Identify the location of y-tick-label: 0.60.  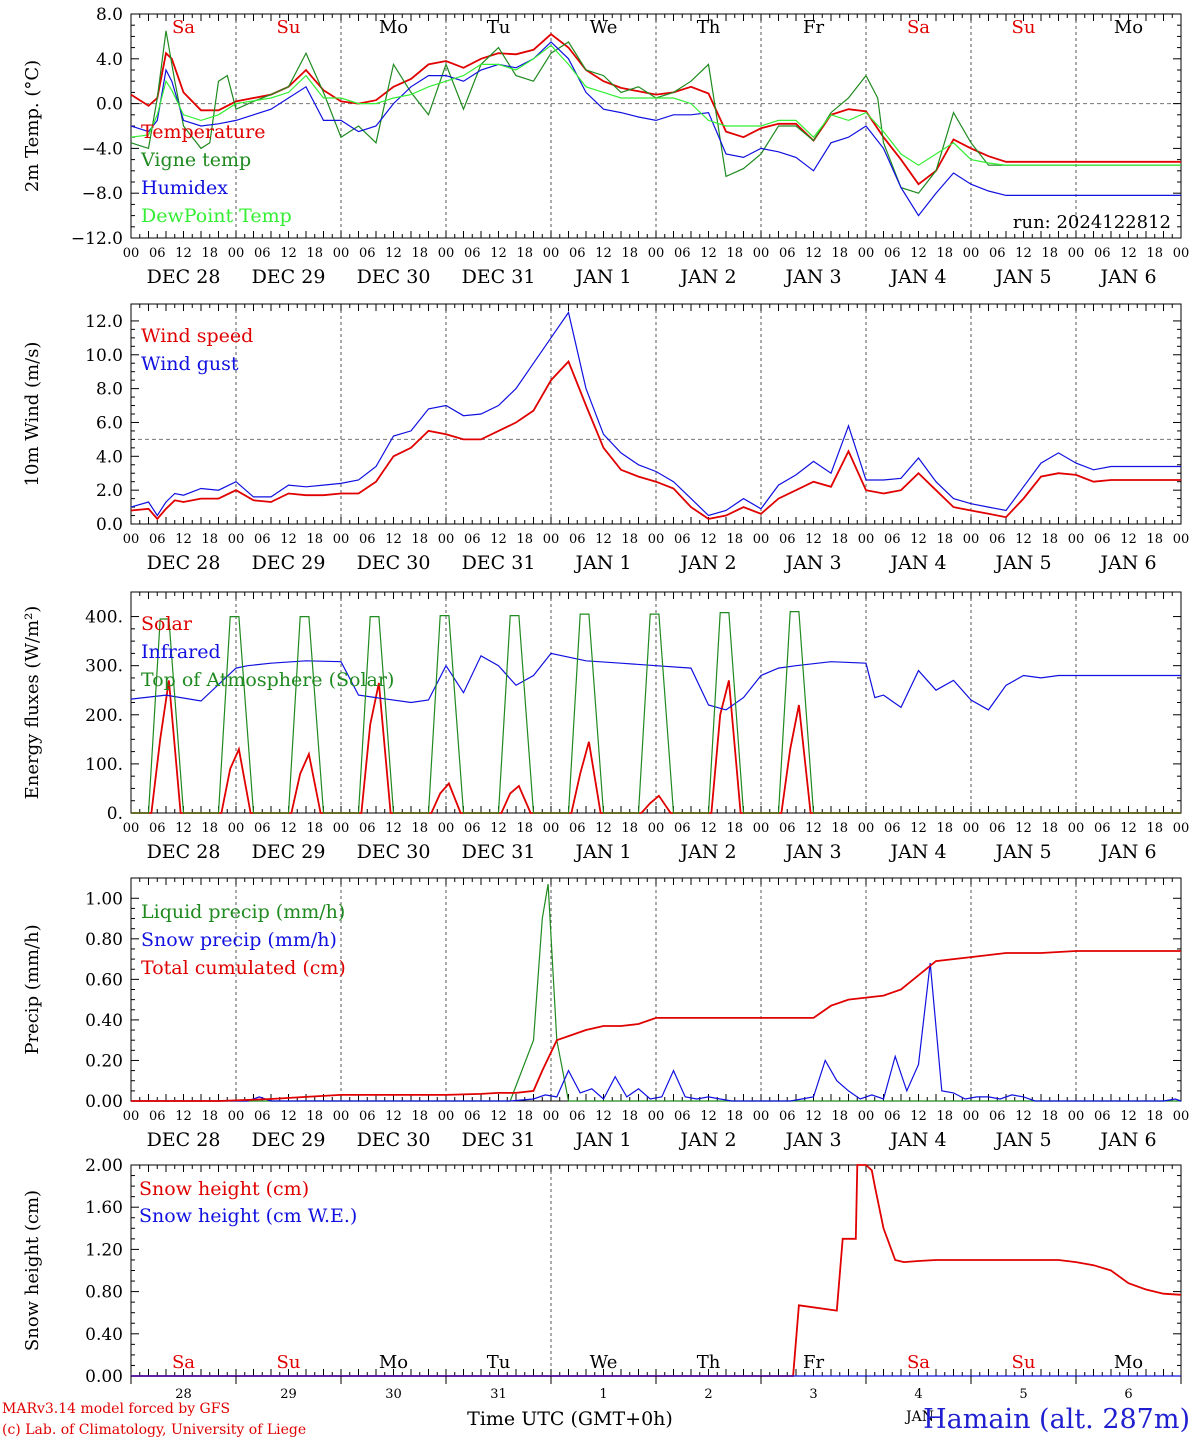
(104, 980).